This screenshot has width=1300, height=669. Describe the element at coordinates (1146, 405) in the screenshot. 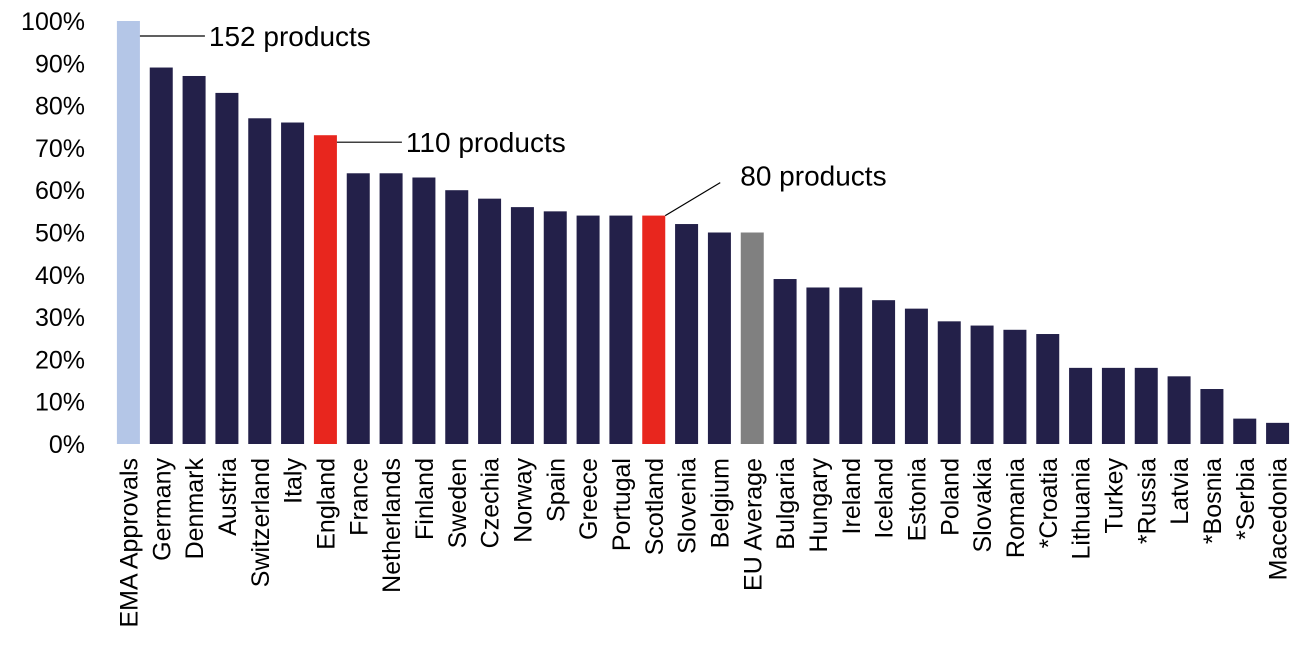

I see `bar-russia` at that location.